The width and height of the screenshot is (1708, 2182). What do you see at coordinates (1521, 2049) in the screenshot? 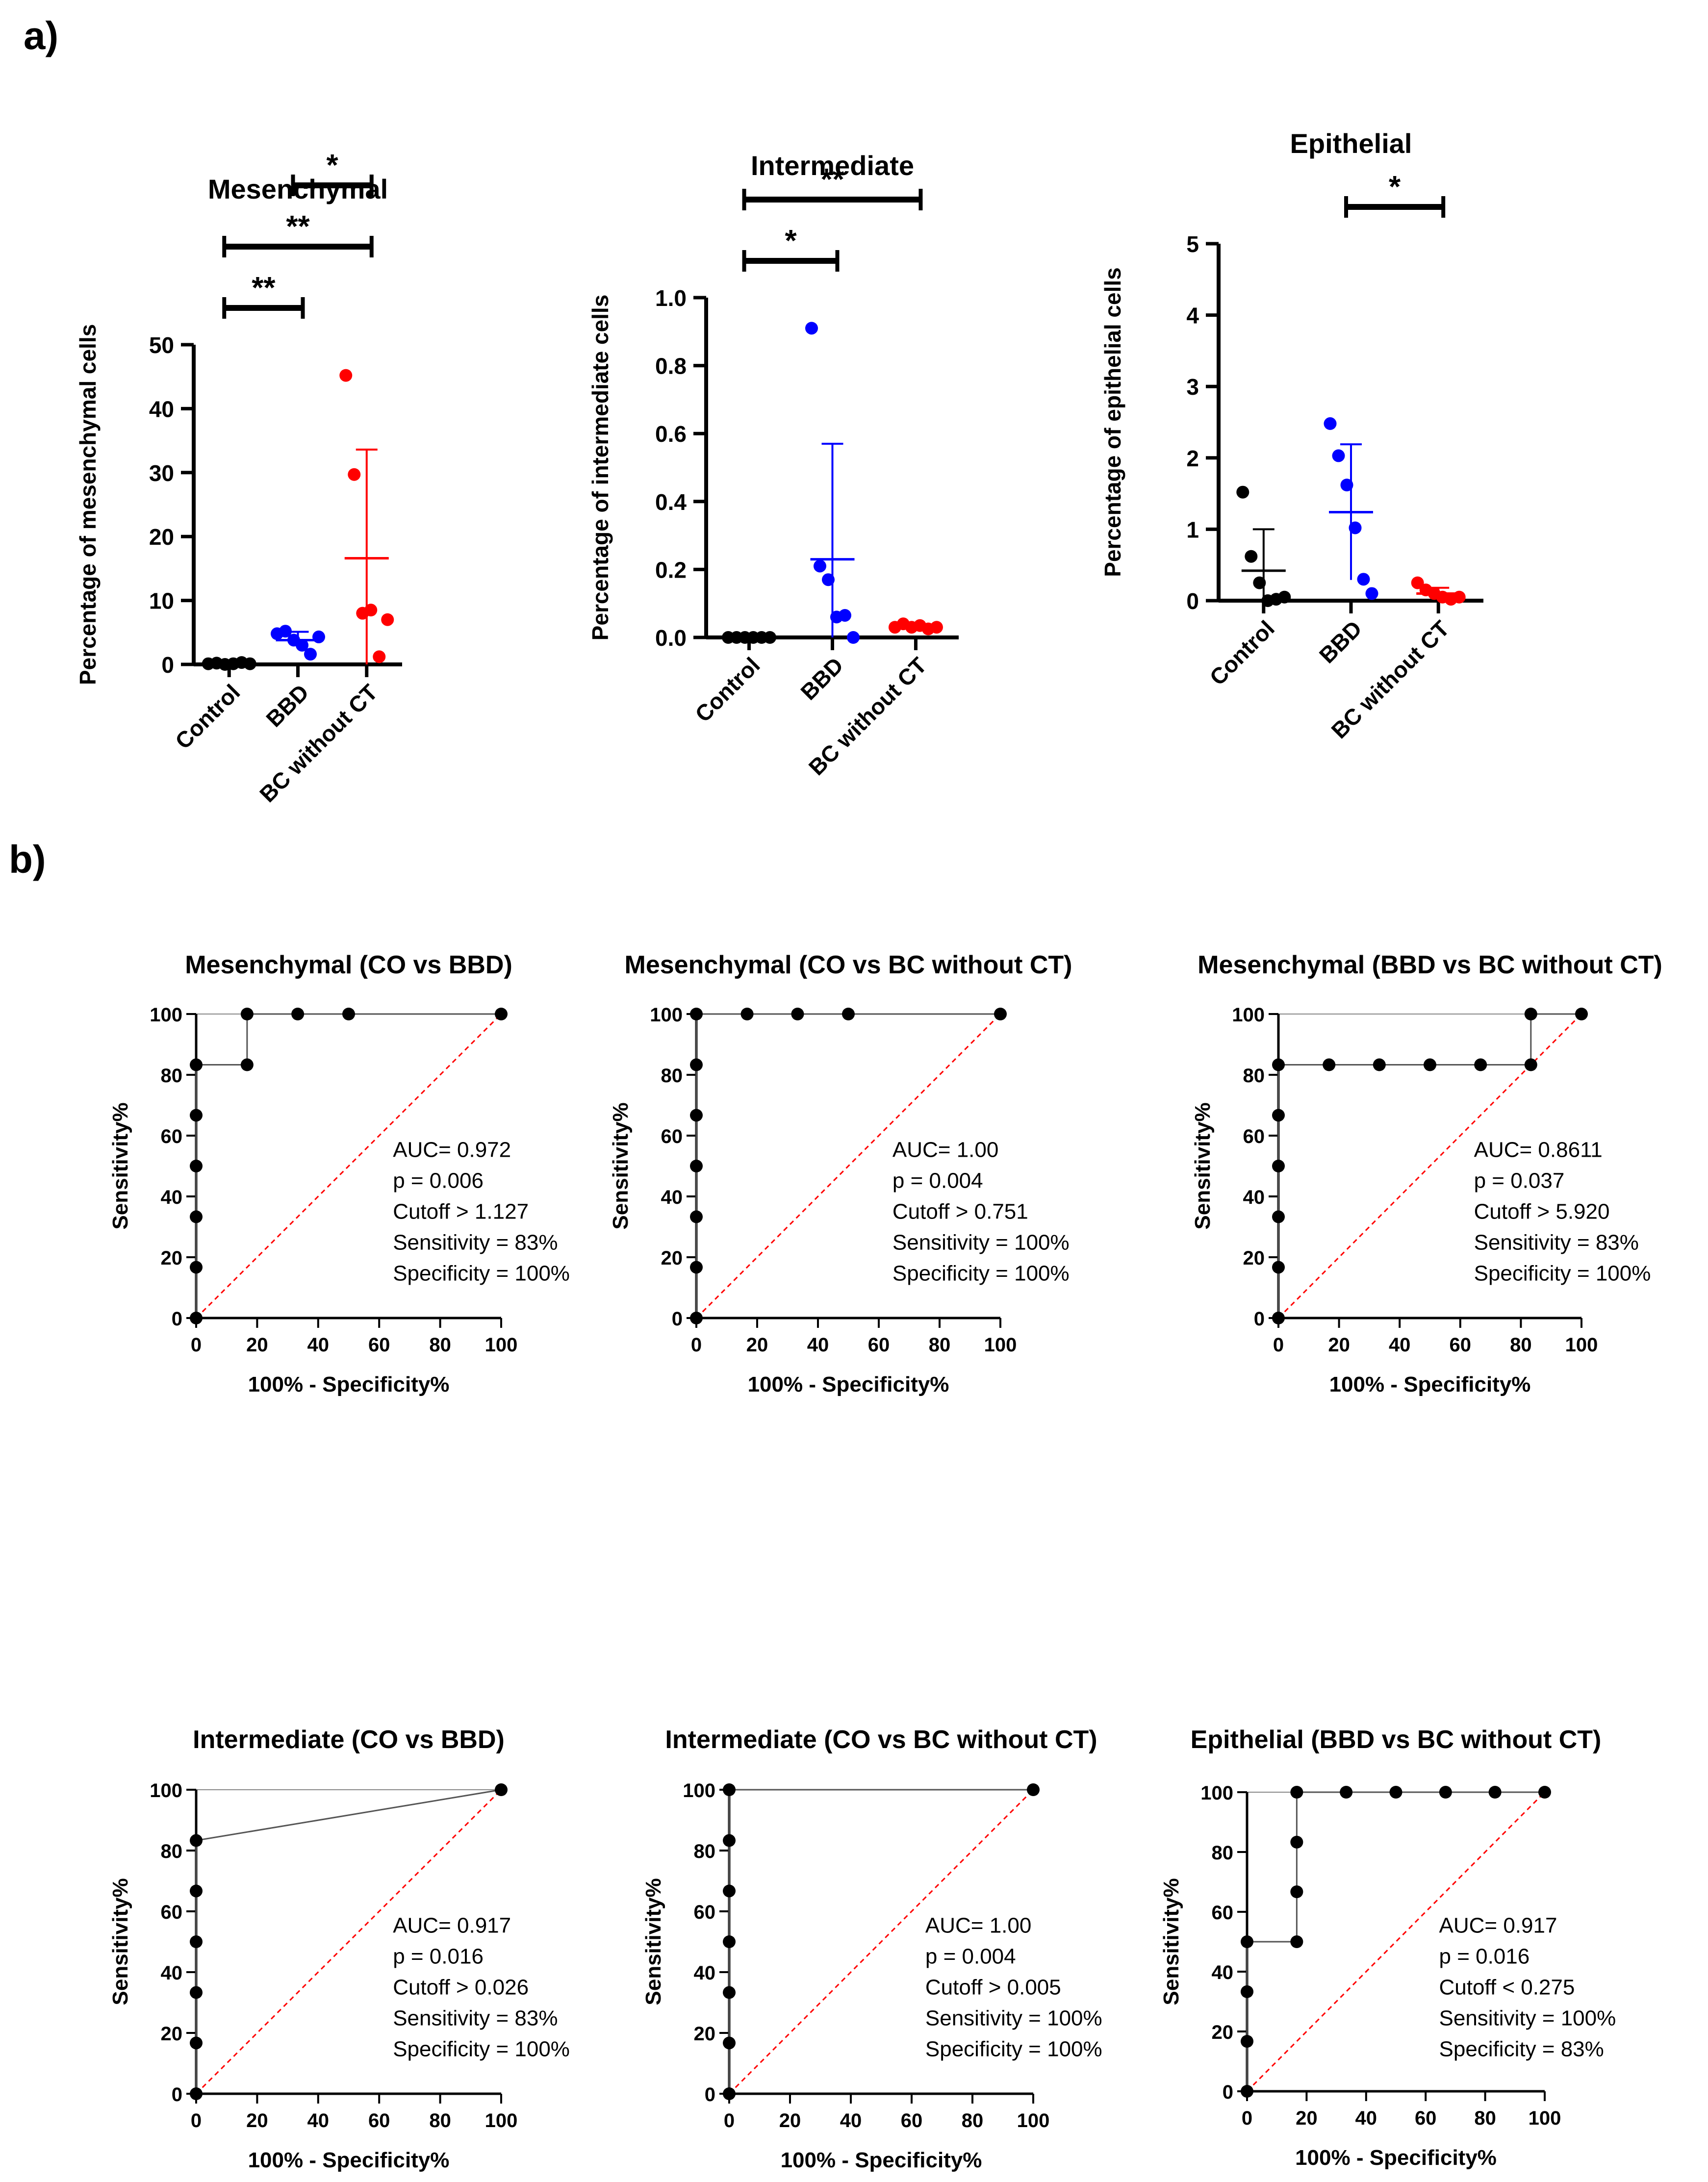
I see `stats-annotation: Specificity = 83%` at bounding box center [1521, 2049].